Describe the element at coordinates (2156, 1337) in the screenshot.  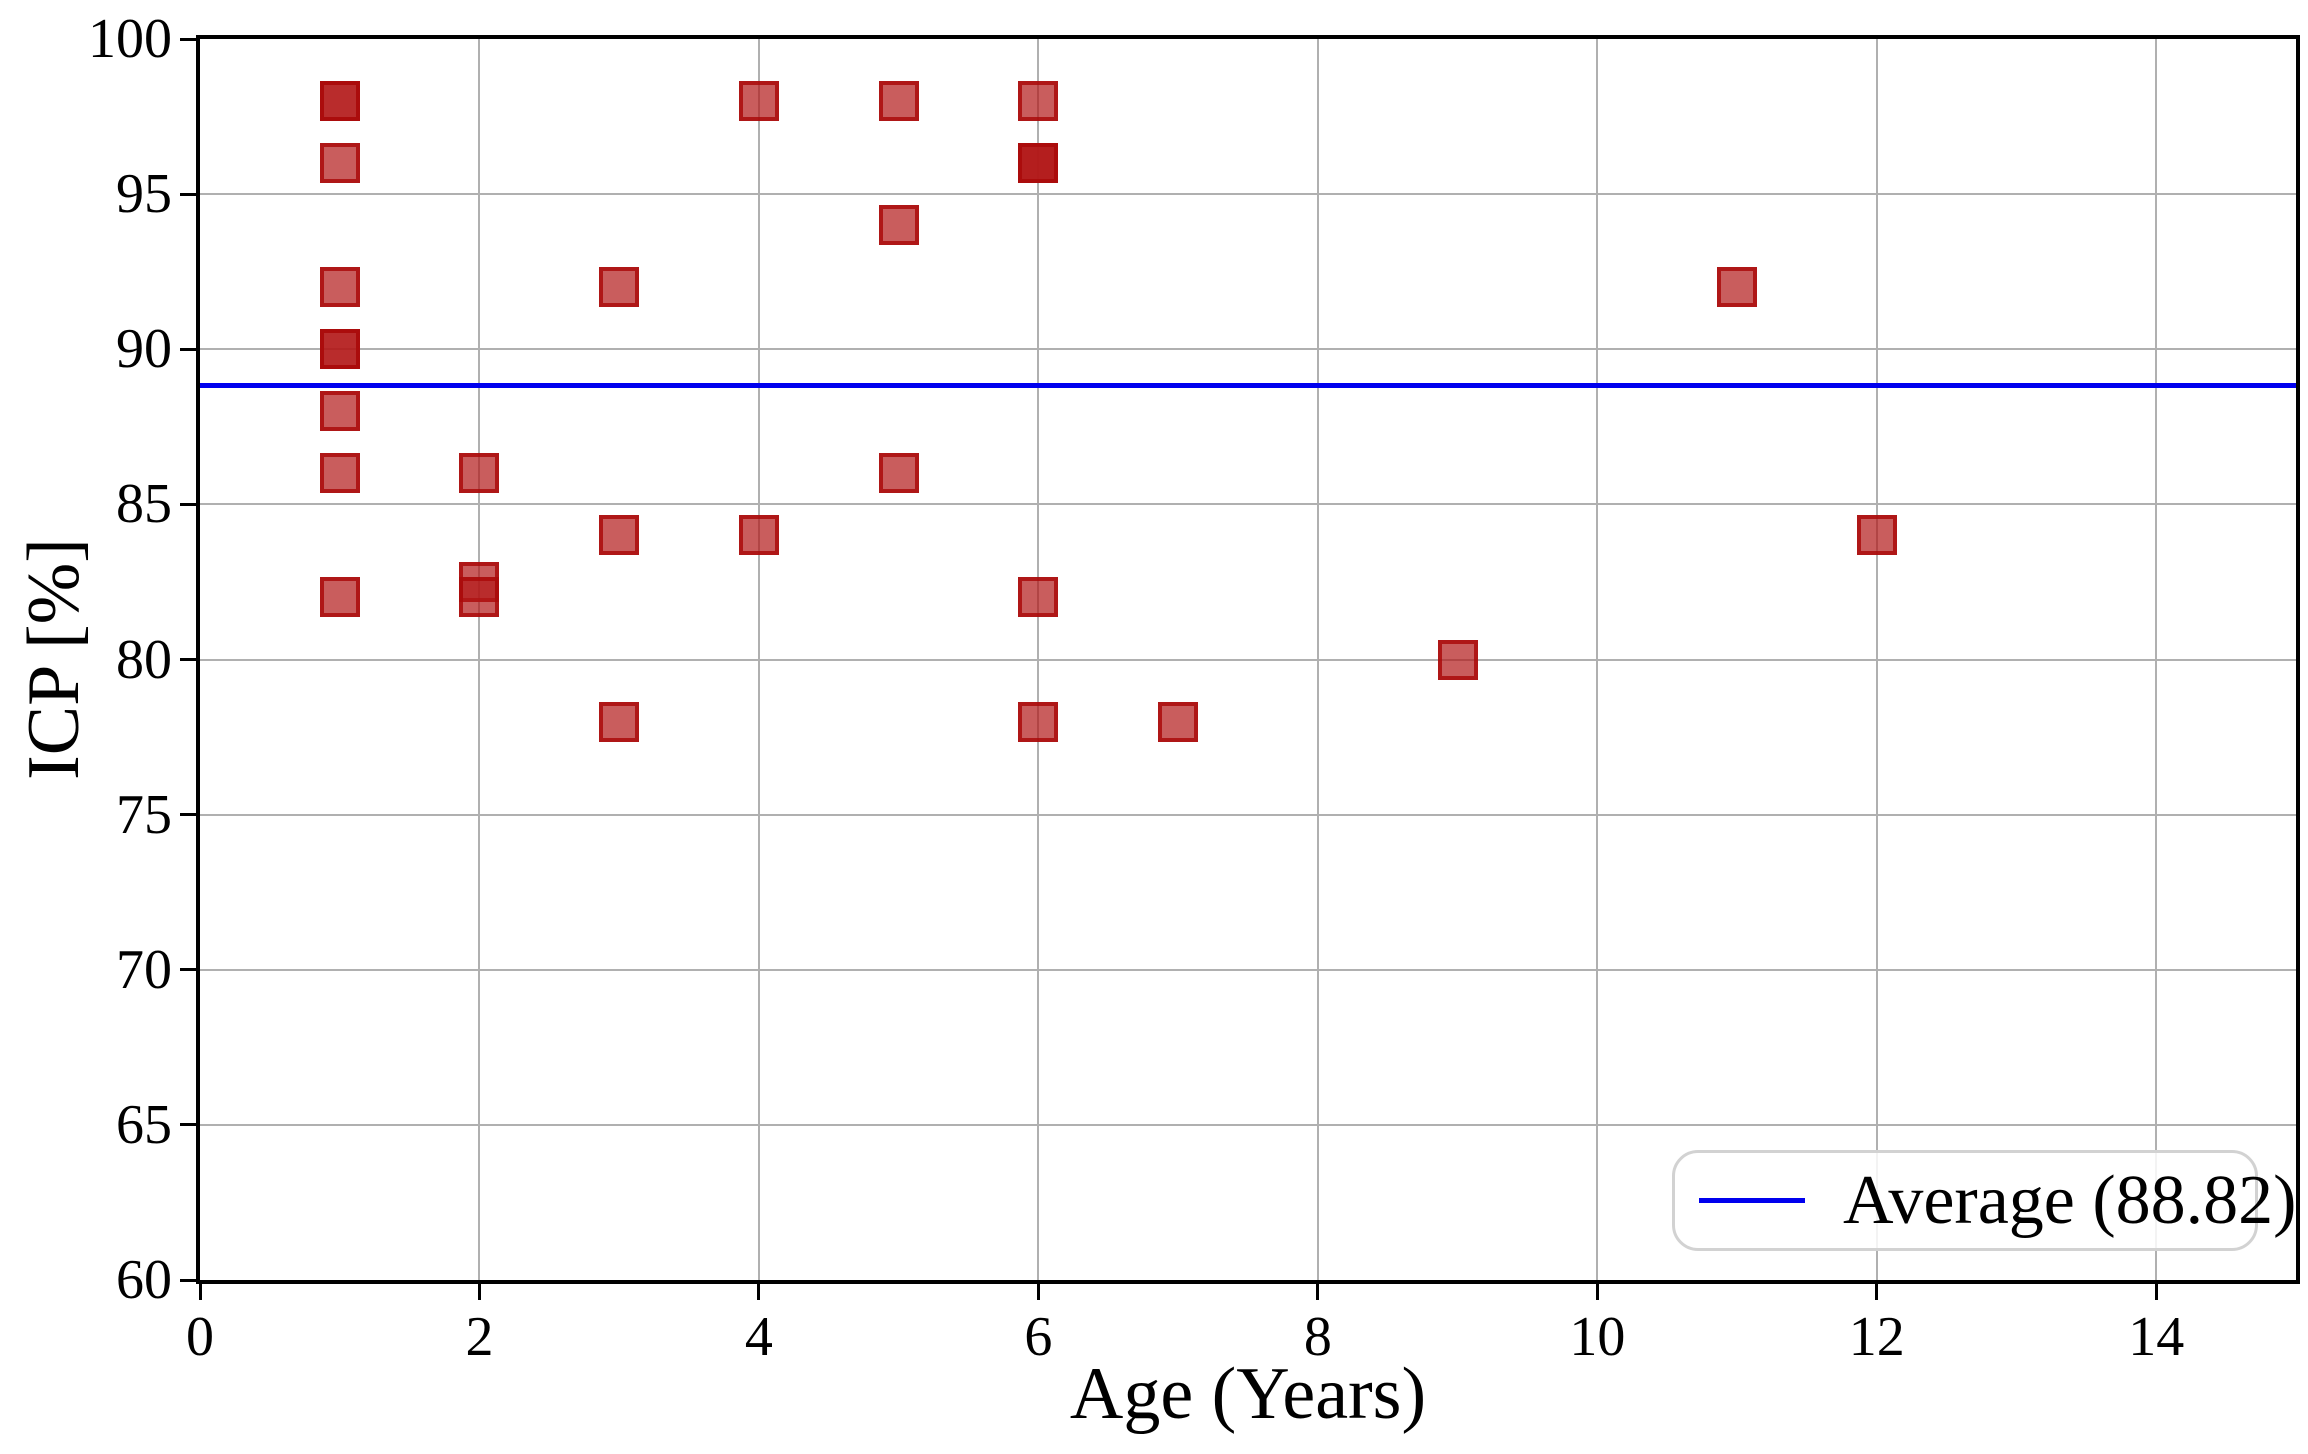
I see `x-tick-label: 14` at that location.